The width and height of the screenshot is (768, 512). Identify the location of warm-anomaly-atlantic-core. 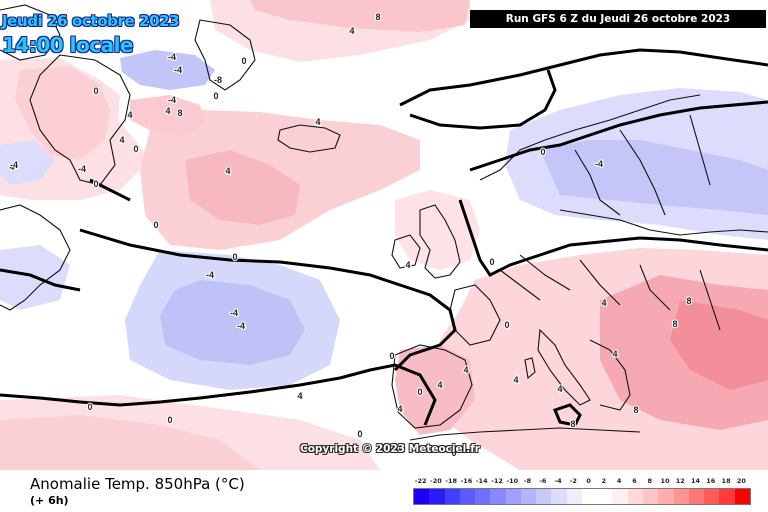
(242, 187).